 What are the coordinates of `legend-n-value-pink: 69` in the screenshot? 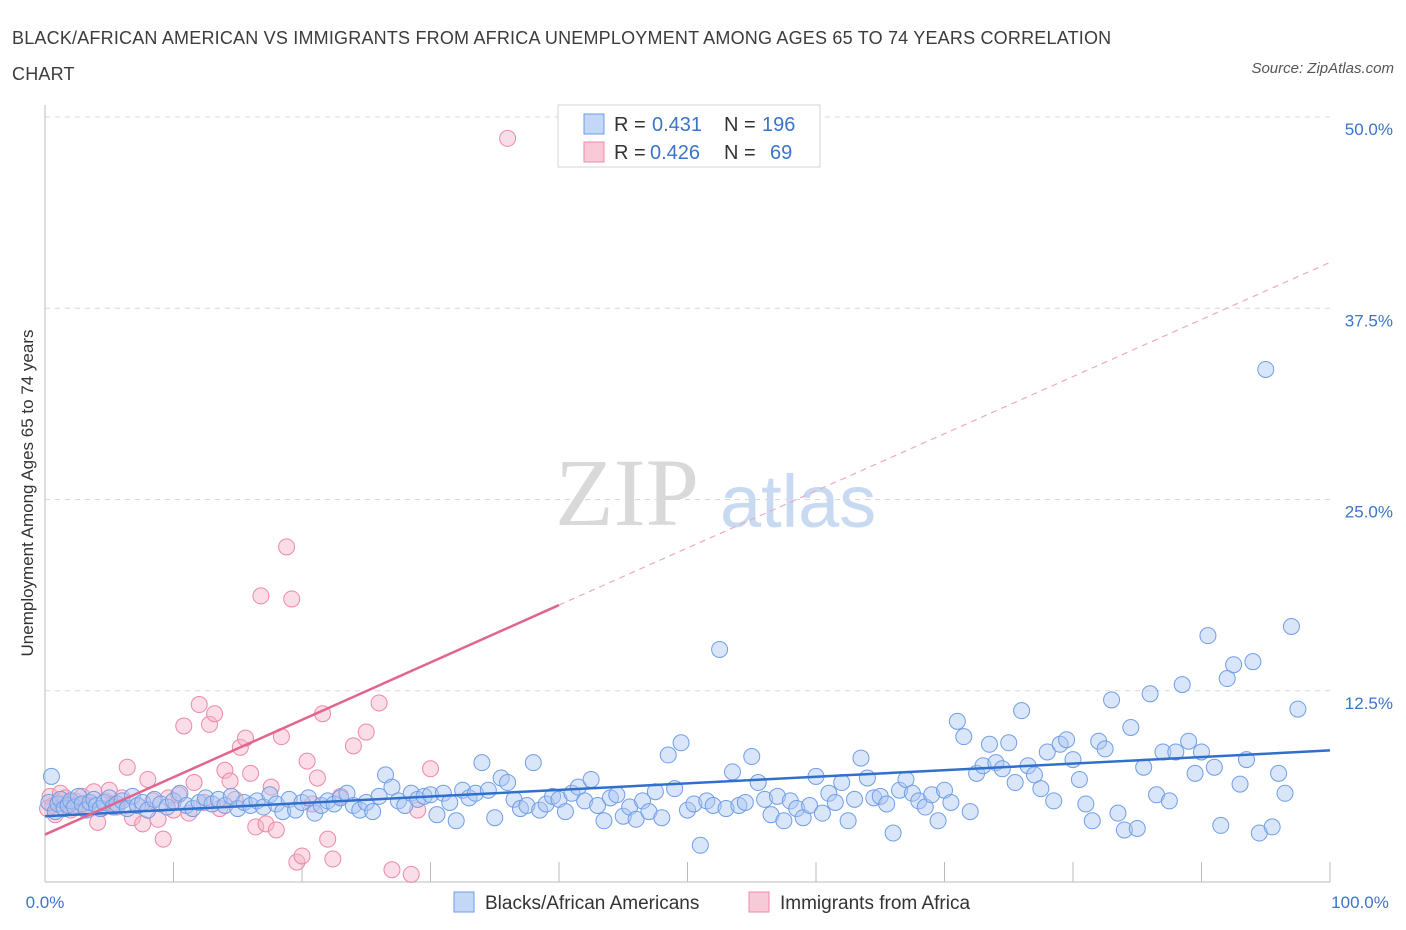 It's located at (781, 153).